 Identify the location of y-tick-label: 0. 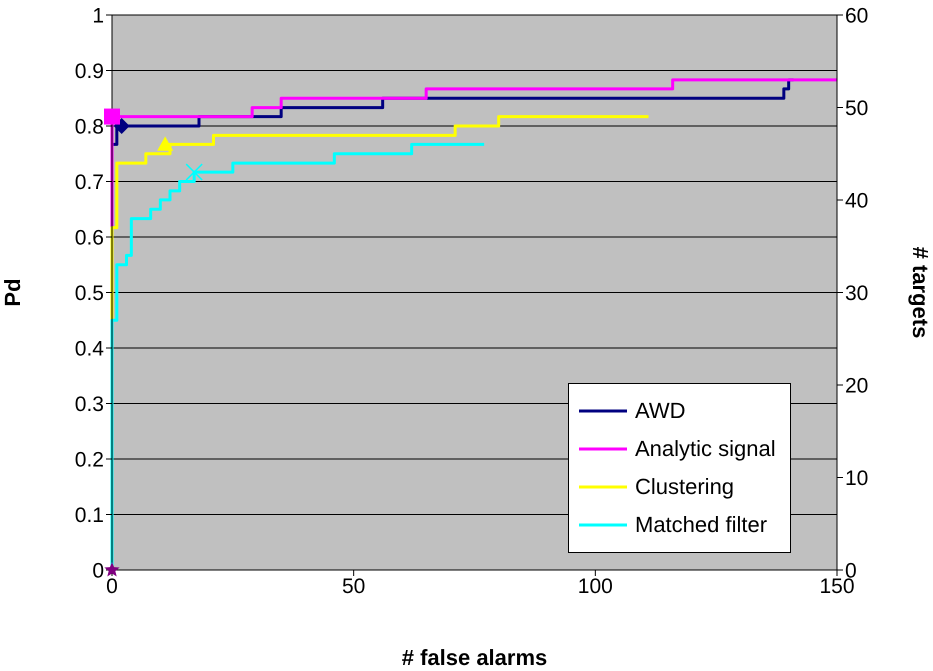
(98, 570).